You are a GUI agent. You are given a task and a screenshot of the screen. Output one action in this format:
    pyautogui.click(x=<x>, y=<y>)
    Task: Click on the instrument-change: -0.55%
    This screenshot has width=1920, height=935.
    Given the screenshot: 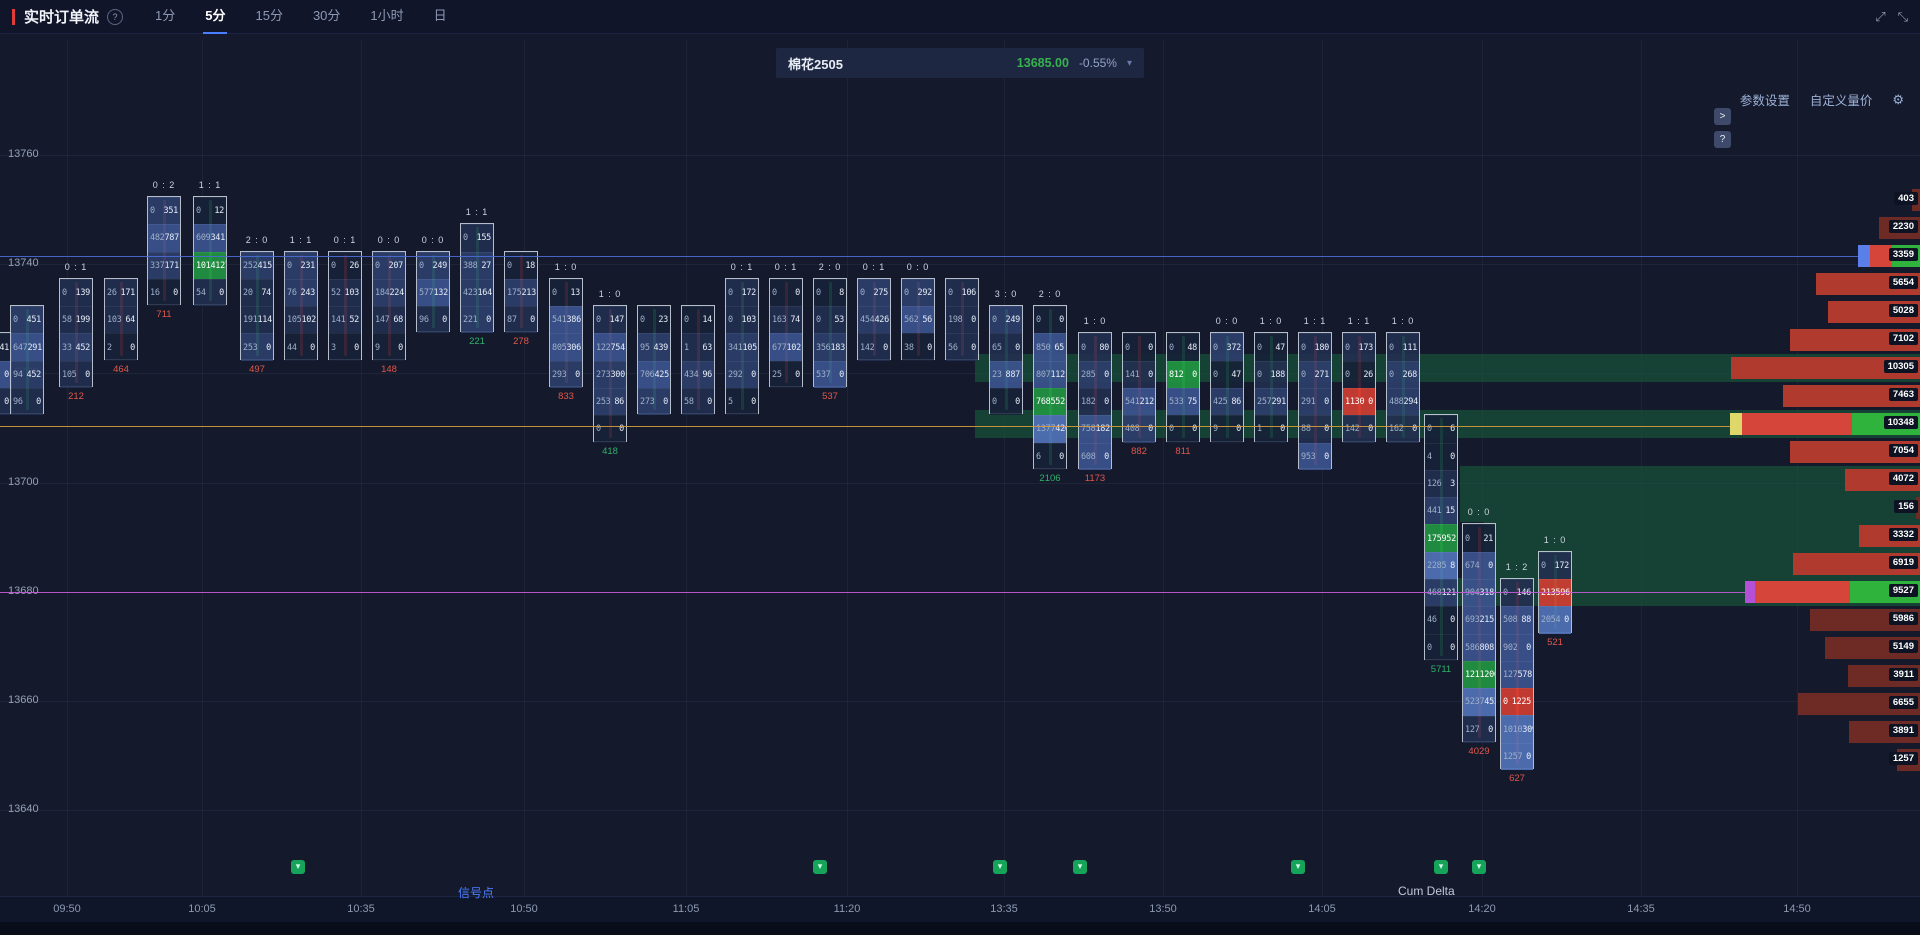 What is the action you would take?
    pyautogui.click(x=1097, y=63)
    